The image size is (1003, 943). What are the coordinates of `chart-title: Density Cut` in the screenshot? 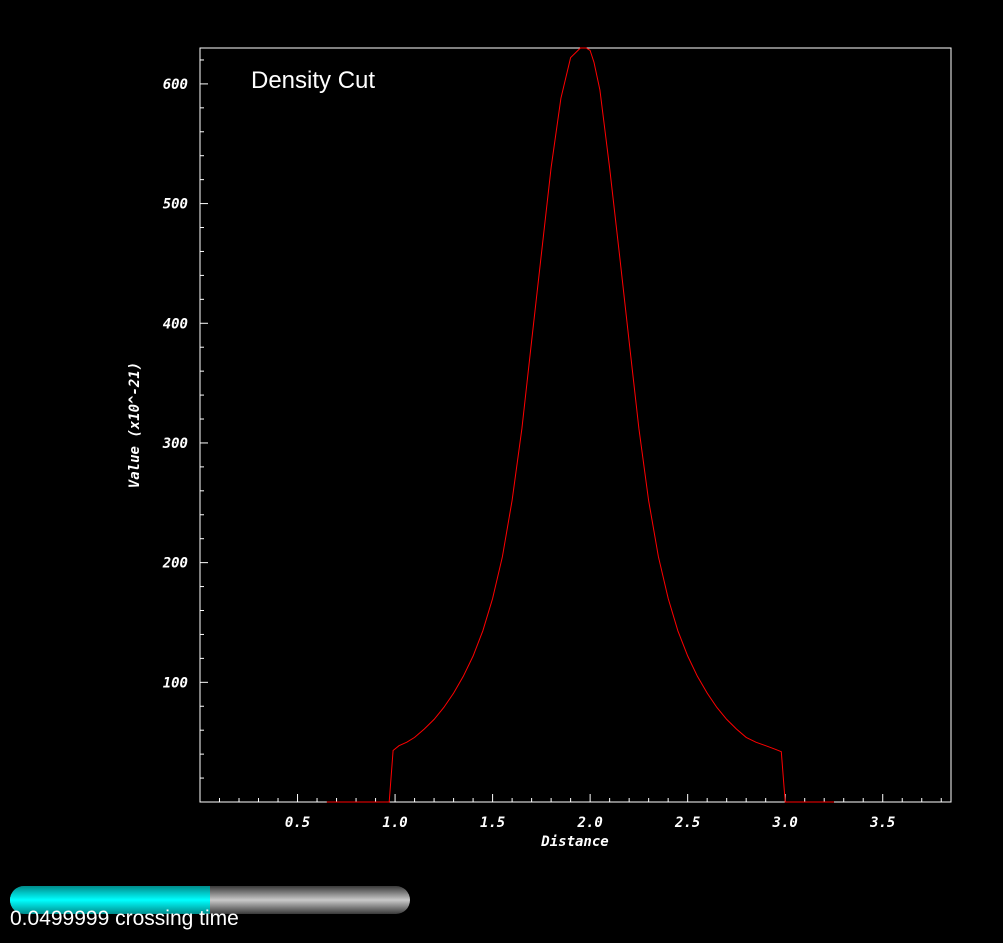 It's located at (313, 80).